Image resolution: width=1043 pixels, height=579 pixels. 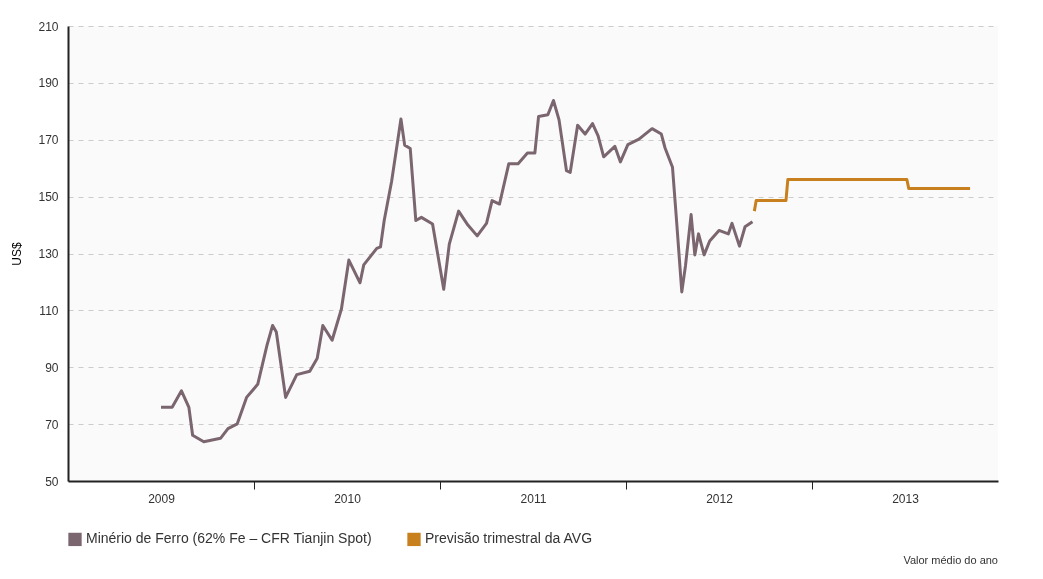 What do you see at coordinates (906, 498) in the screenshot?
I see `x-tick-label: 2013` at bounding box center [906, 498].